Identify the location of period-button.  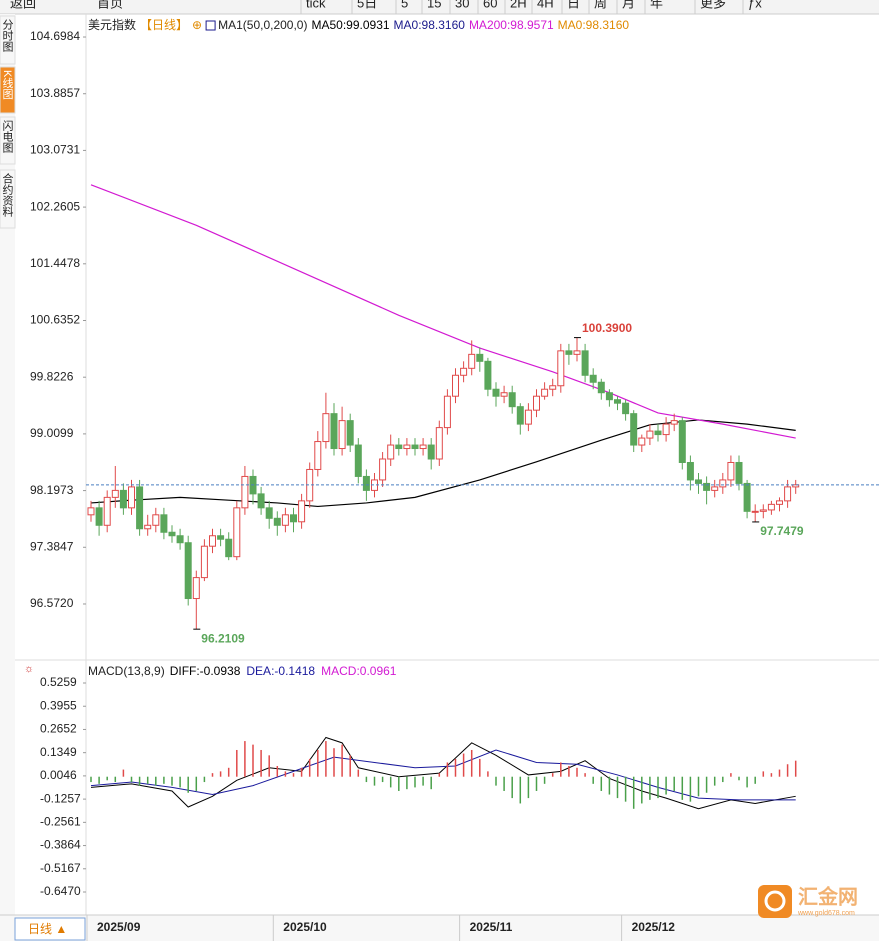
(50, 929).